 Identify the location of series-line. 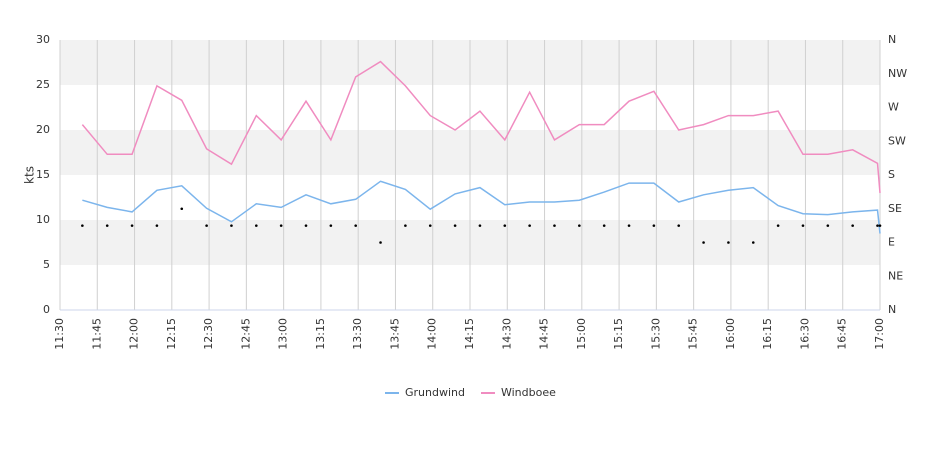
(481, 207).